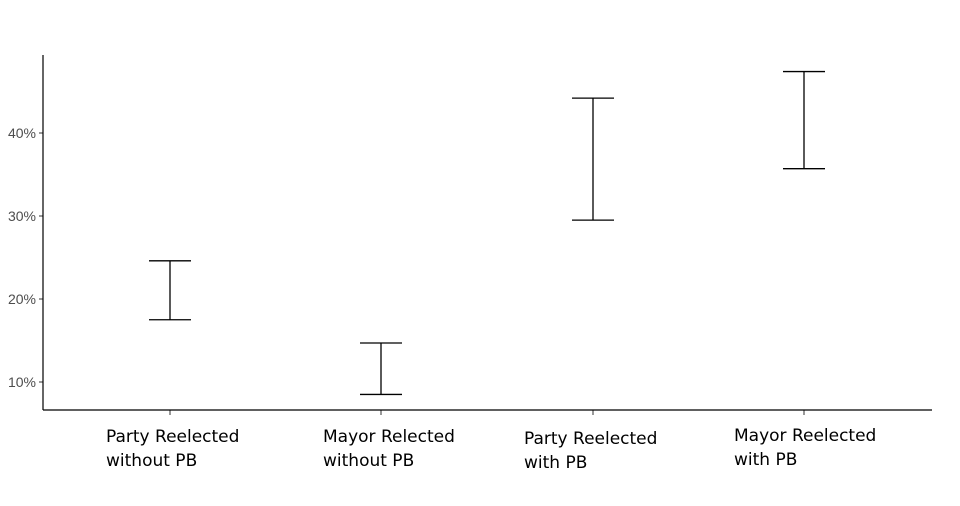 This screenshot has width=960, height=506. What do you see at coordinates (22, 133) in the screenshot?
I see `y-tick-label: 40%` at bounding box center [22, 133].